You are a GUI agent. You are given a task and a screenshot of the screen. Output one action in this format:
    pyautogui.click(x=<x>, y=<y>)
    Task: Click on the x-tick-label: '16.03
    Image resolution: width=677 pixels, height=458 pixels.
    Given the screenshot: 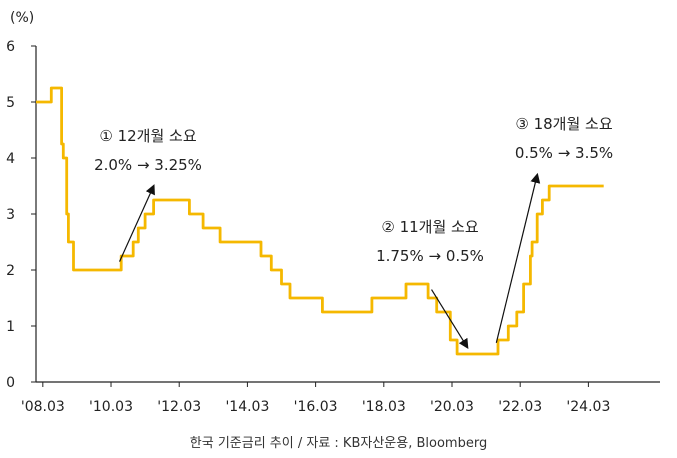 What is the action you would take?
    pyautogui.click(x=316, y=407)
    